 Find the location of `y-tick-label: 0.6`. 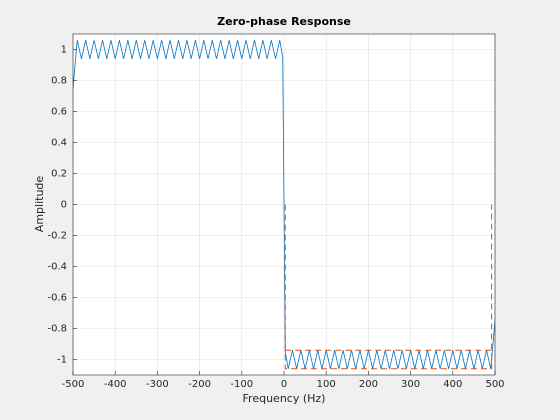

y-tick-label: 0.6 is located at coordinates (59, 112).